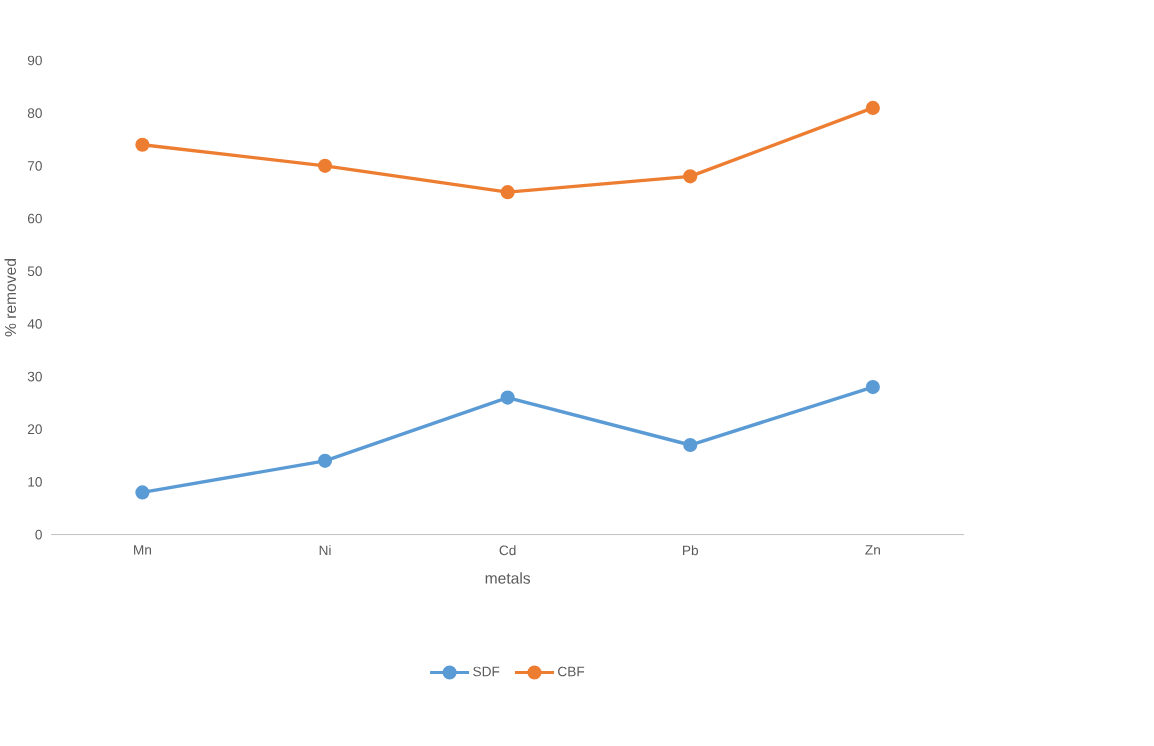 This screenshot has height=746, width=1154. I want to click on y-tick-label: 80, so click(34, 113).